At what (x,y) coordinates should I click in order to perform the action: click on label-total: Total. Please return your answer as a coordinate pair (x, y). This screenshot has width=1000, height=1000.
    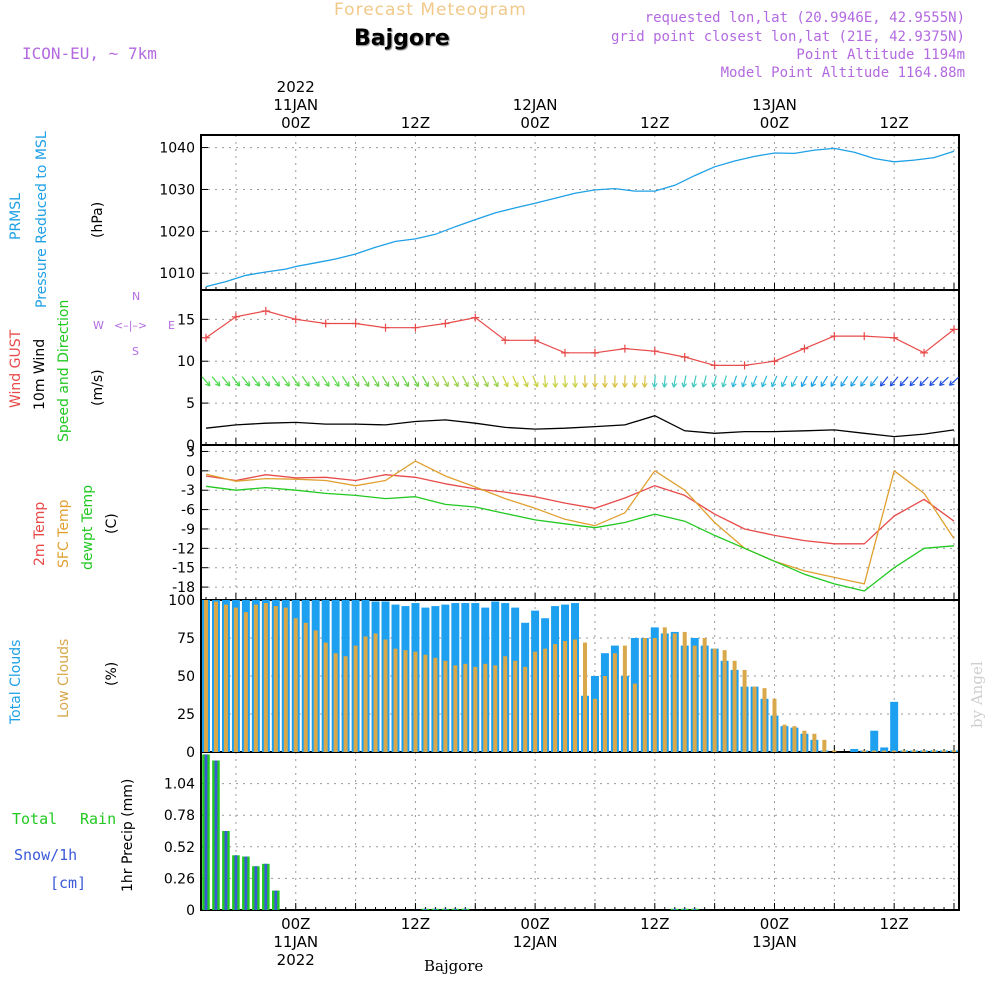
    Looking at the image, I should click on (35, 819).